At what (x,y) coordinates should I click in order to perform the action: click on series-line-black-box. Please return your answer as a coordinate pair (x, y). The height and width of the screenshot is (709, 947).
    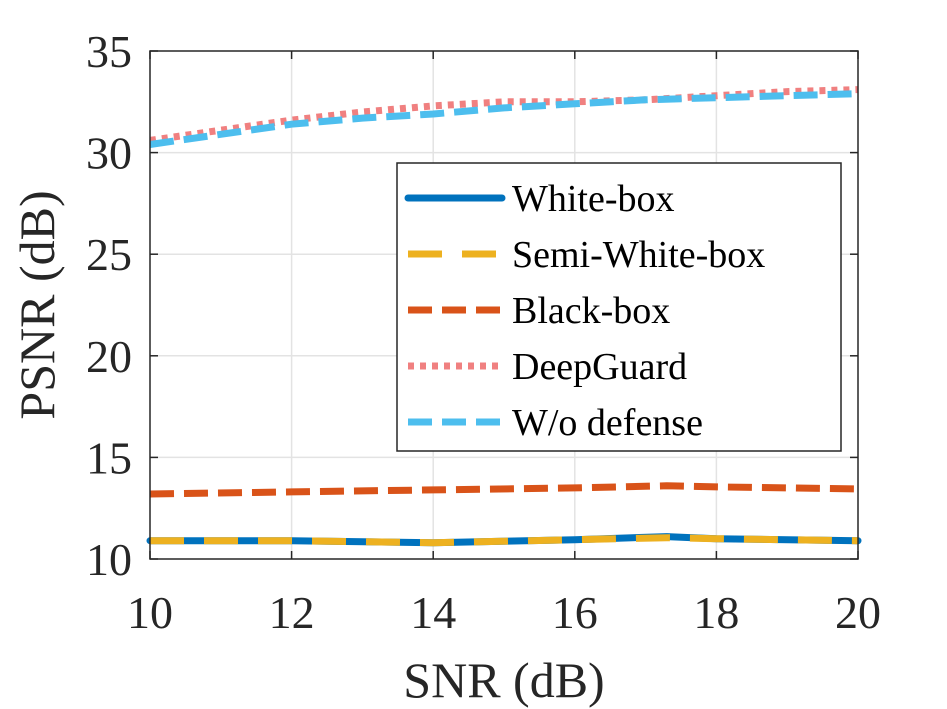
    Looking at the image, I should click on (504, 490).